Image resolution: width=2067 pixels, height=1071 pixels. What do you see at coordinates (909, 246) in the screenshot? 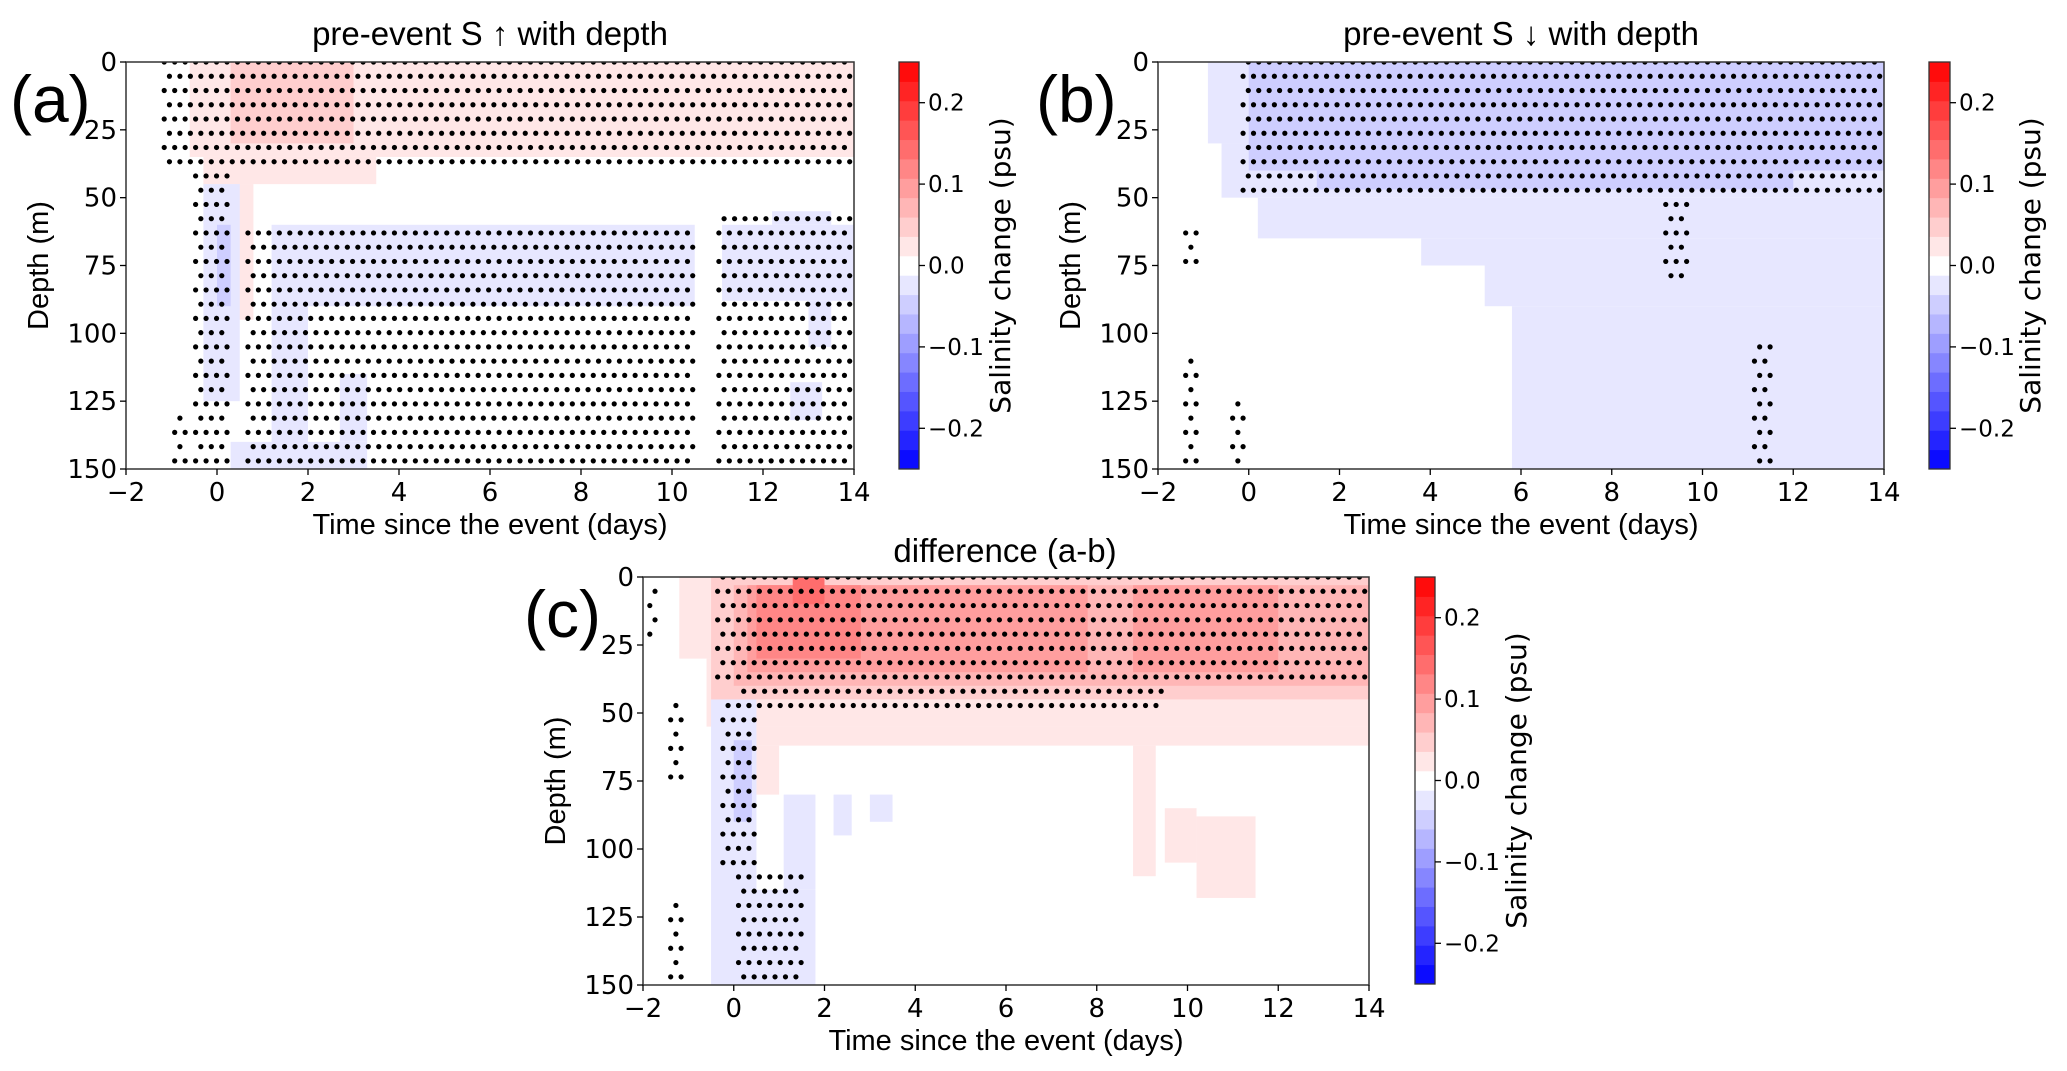
I see `colorbar-bin` at bounding box center [909, 246].